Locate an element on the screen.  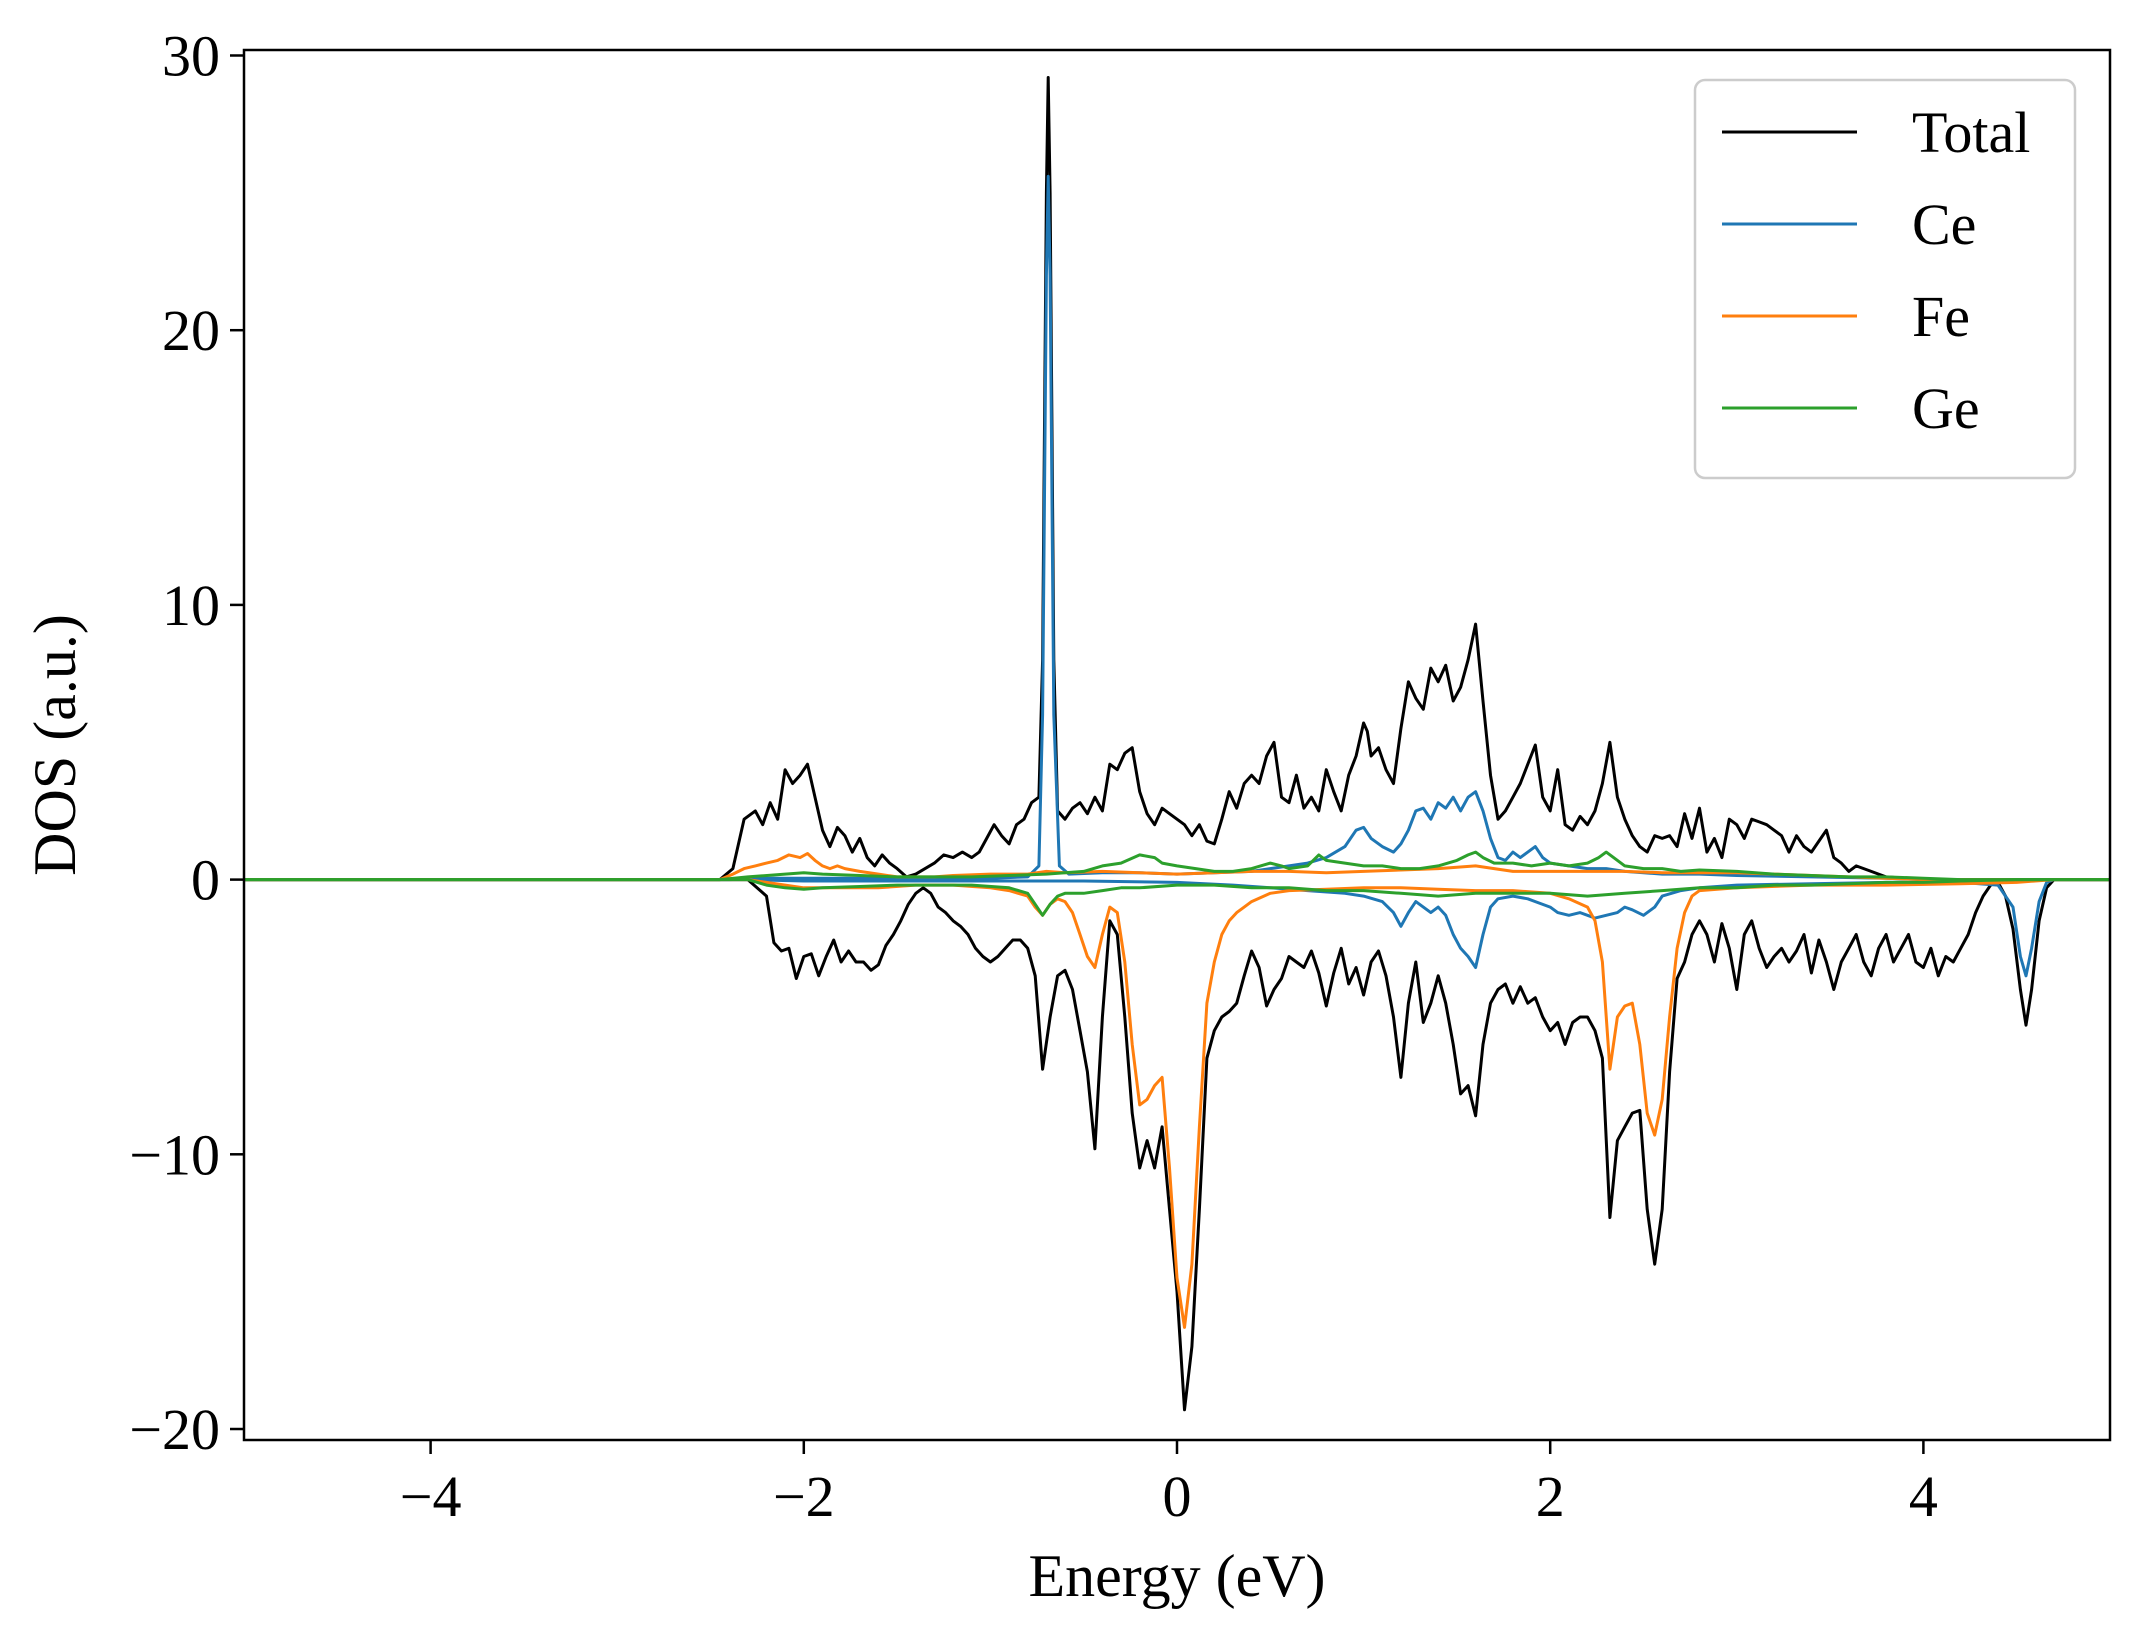
y-tick-label: 20 is located at coordinates (191, 330).